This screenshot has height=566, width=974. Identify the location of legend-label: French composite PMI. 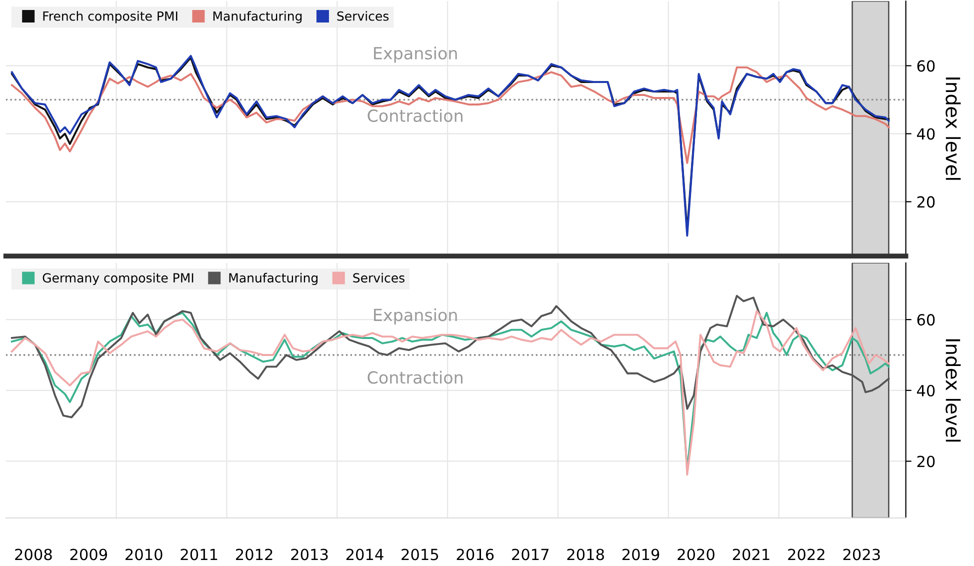
(110, 17).